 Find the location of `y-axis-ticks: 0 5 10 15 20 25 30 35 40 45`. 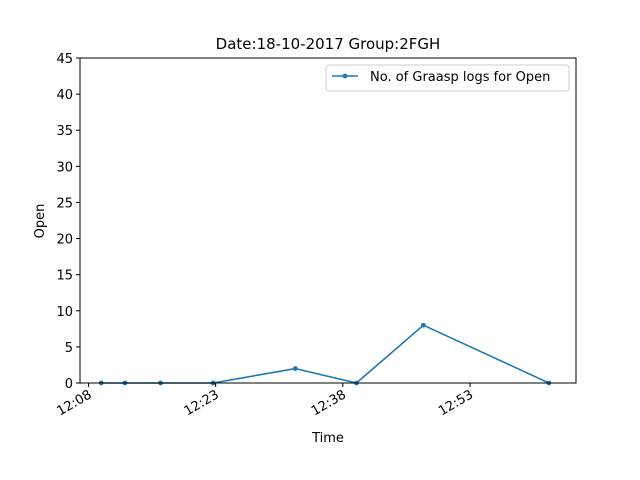

y-axis-ticks: 0 5 10 15 20 25 30 35 40 45 is located at coordinates (68, 222).